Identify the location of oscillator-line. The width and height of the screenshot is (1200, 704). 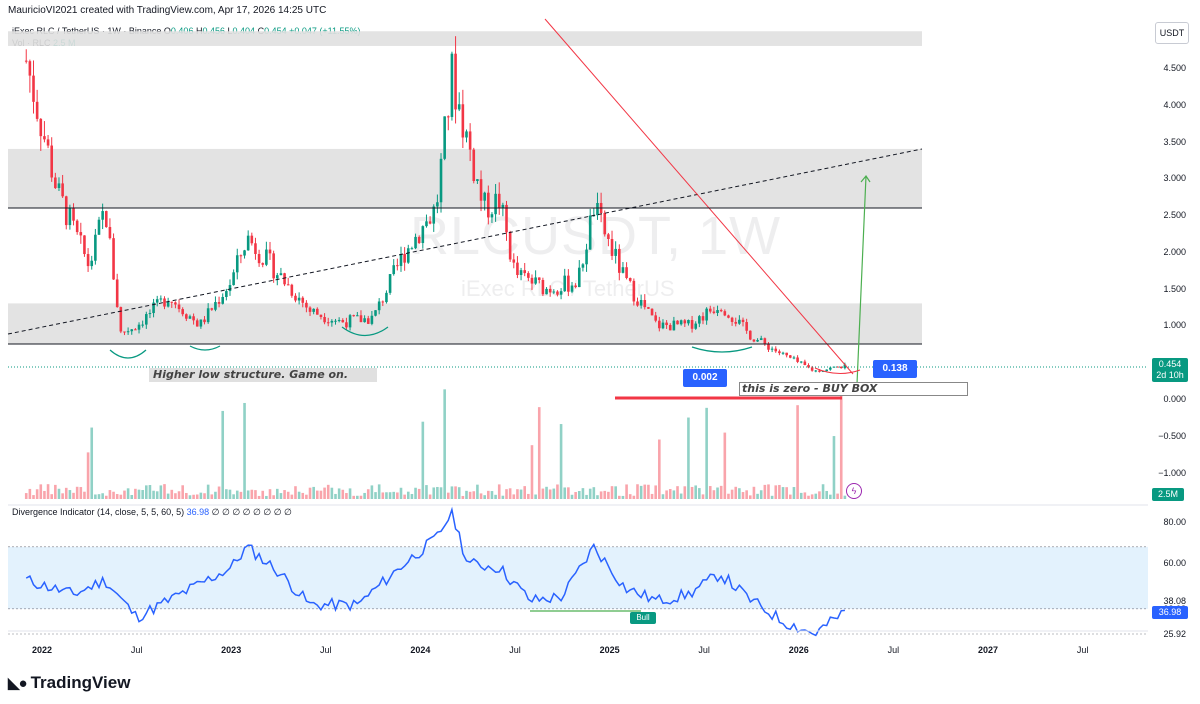
(435, 571).